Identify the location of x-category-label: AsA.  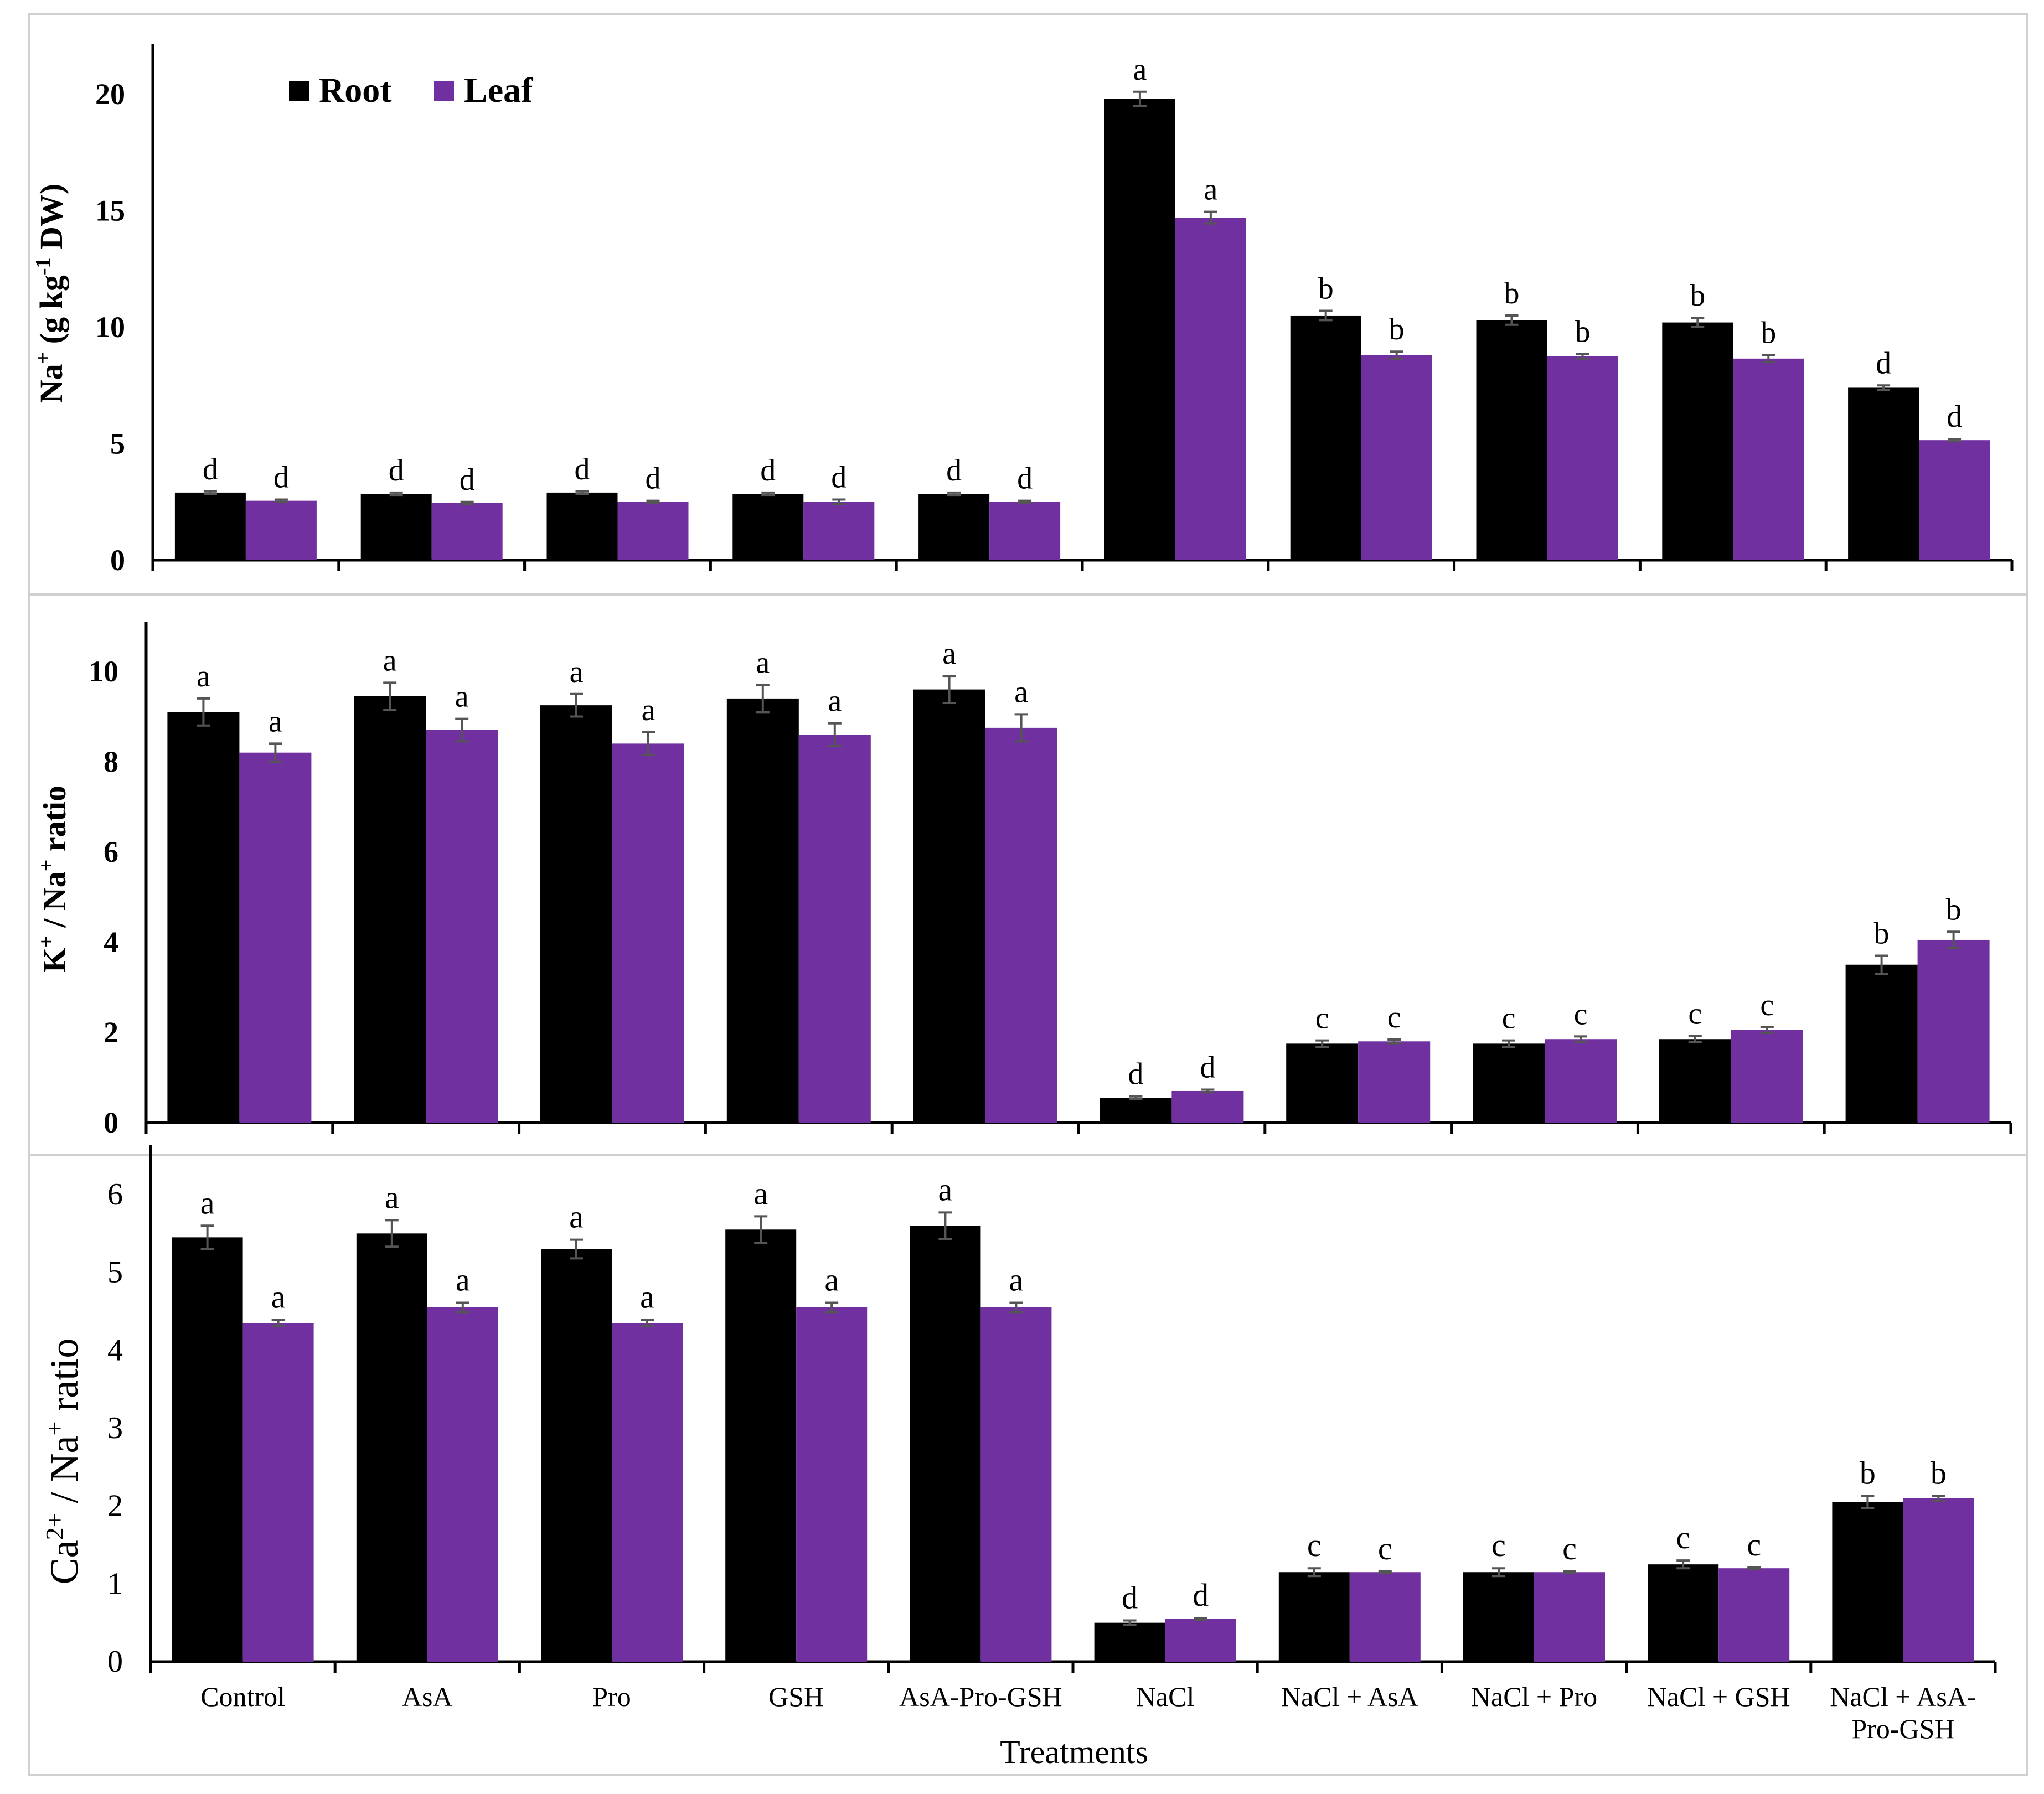
(427, 1696).